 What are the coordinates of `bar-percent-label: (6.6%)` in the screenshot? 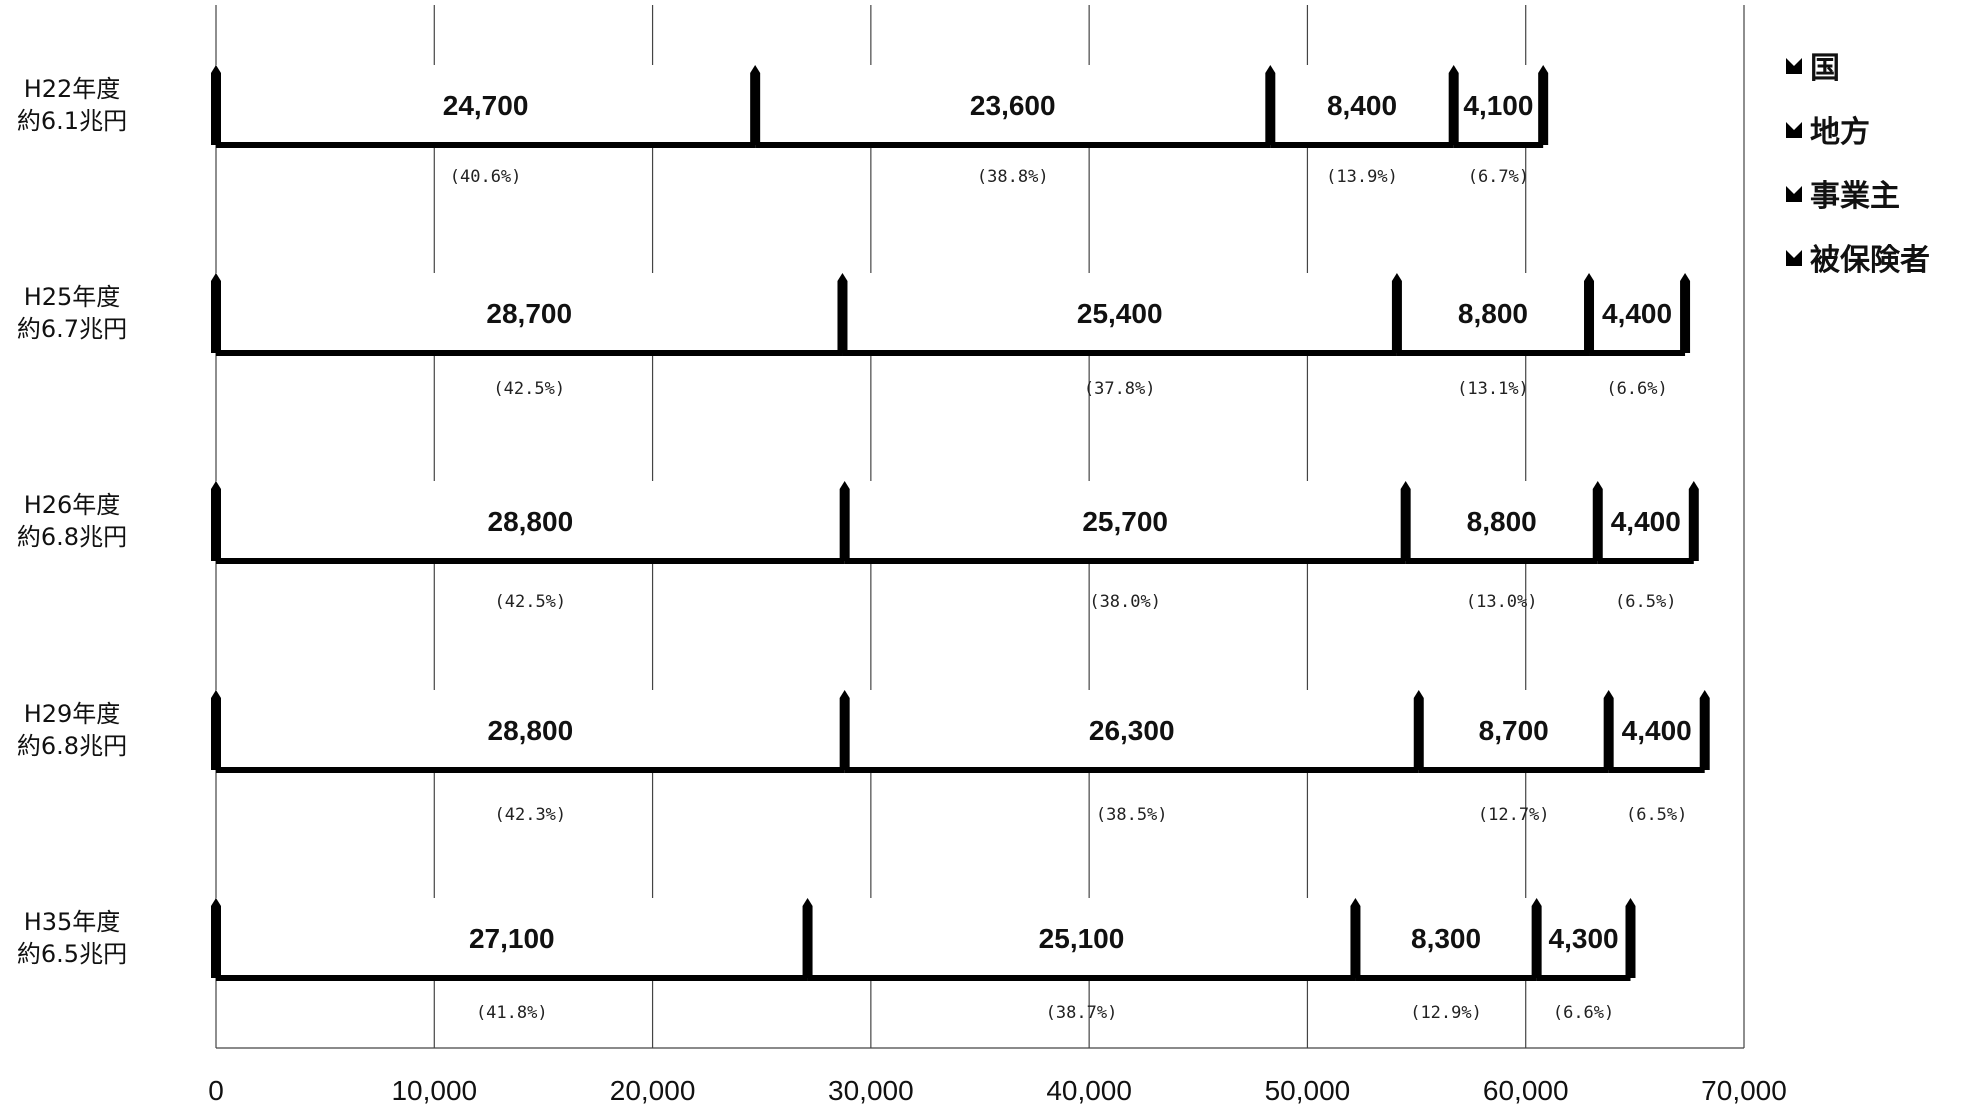 It's located at (1636, 389).